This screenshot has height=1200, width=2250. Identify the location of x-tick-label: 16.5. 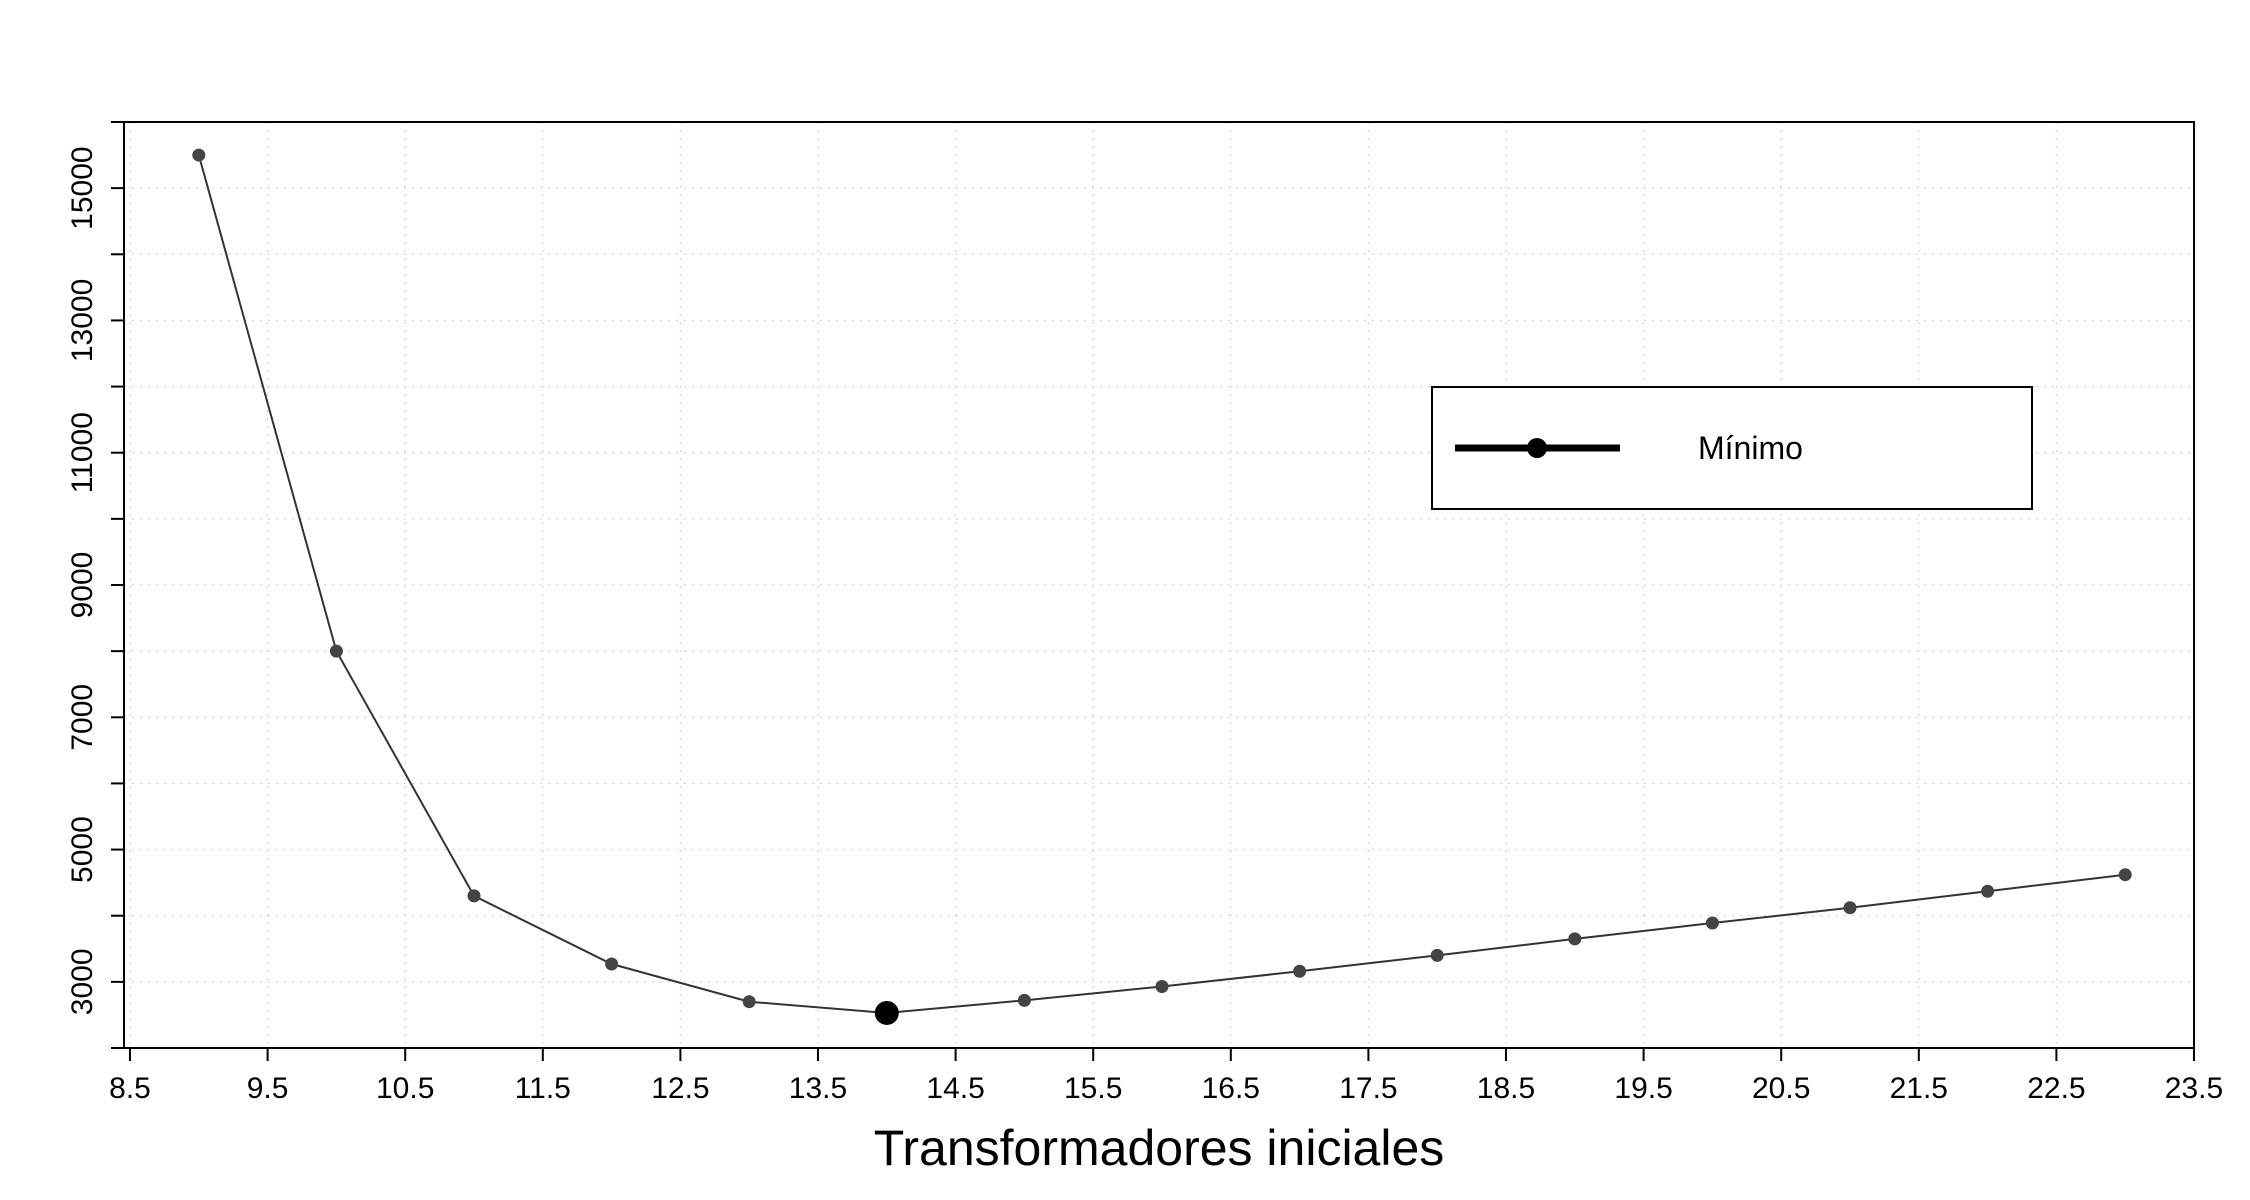
(1231, 1088).